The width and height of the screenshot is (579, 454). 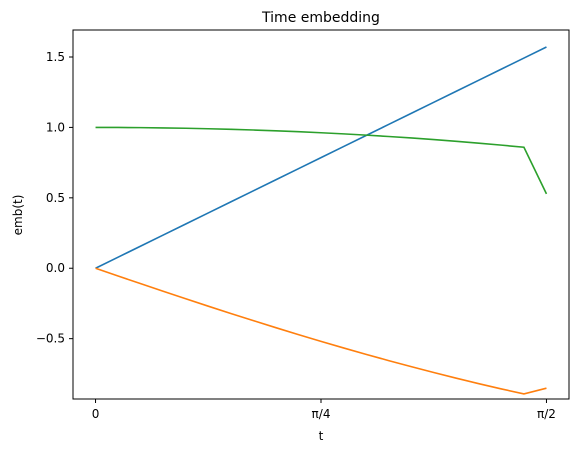 What do you see at coordinates (320, 18) in the screenshot?
I see `chart-title: Time embedding` at bounding box center [320, 18].